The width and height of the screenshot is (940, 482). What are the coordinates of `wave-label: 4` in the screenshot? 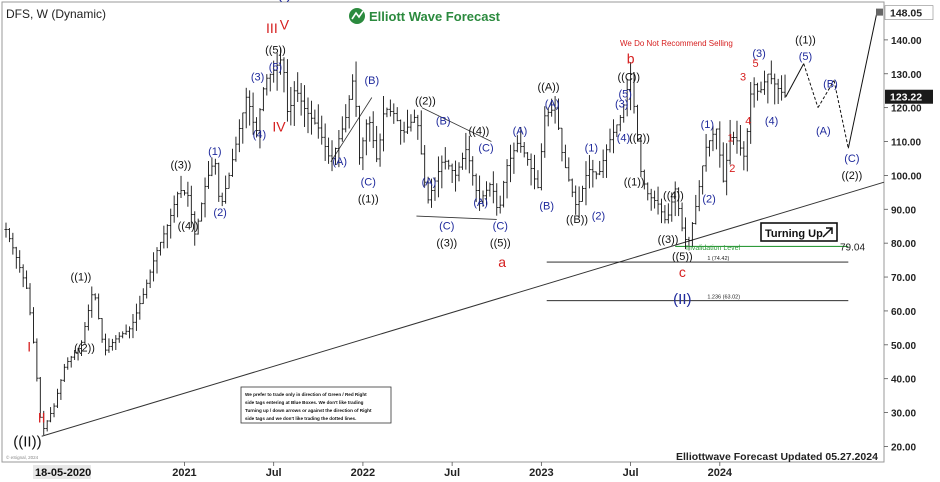 It's located at (748, 122).